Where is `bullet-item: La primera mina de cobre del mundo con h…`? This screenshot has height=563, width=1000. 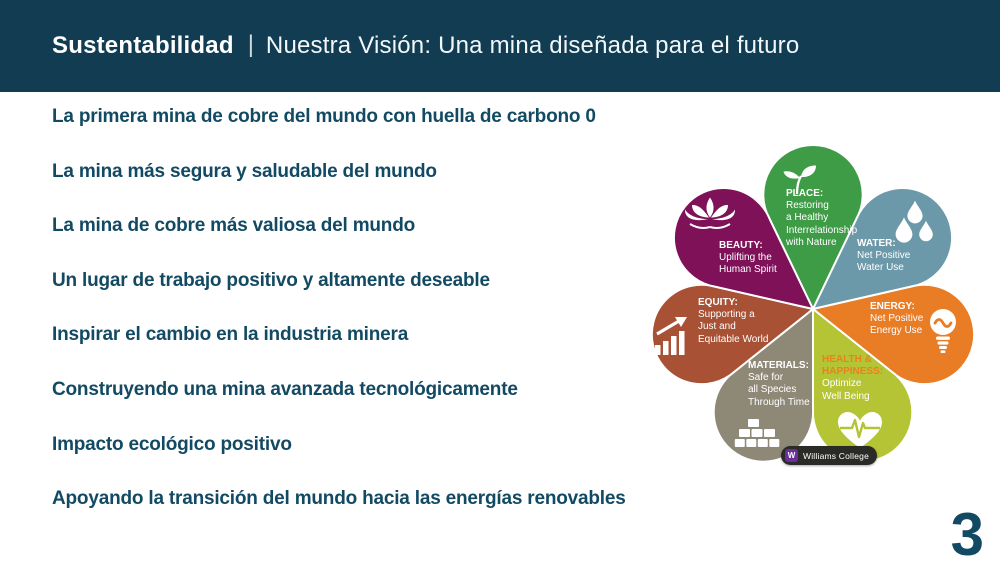 bullet-item: La primera mina de cobre del mundo con h… is located at coordinates (324, 116).